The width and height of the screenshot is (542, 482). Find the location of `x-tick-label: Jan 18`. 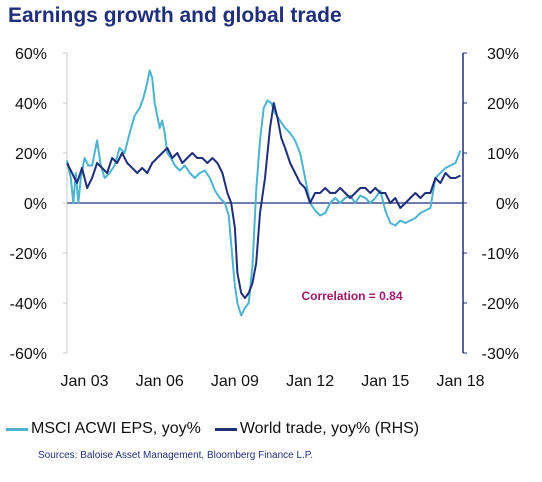

x-tick-label: Jan 18 is located at coordinates (460, 381).